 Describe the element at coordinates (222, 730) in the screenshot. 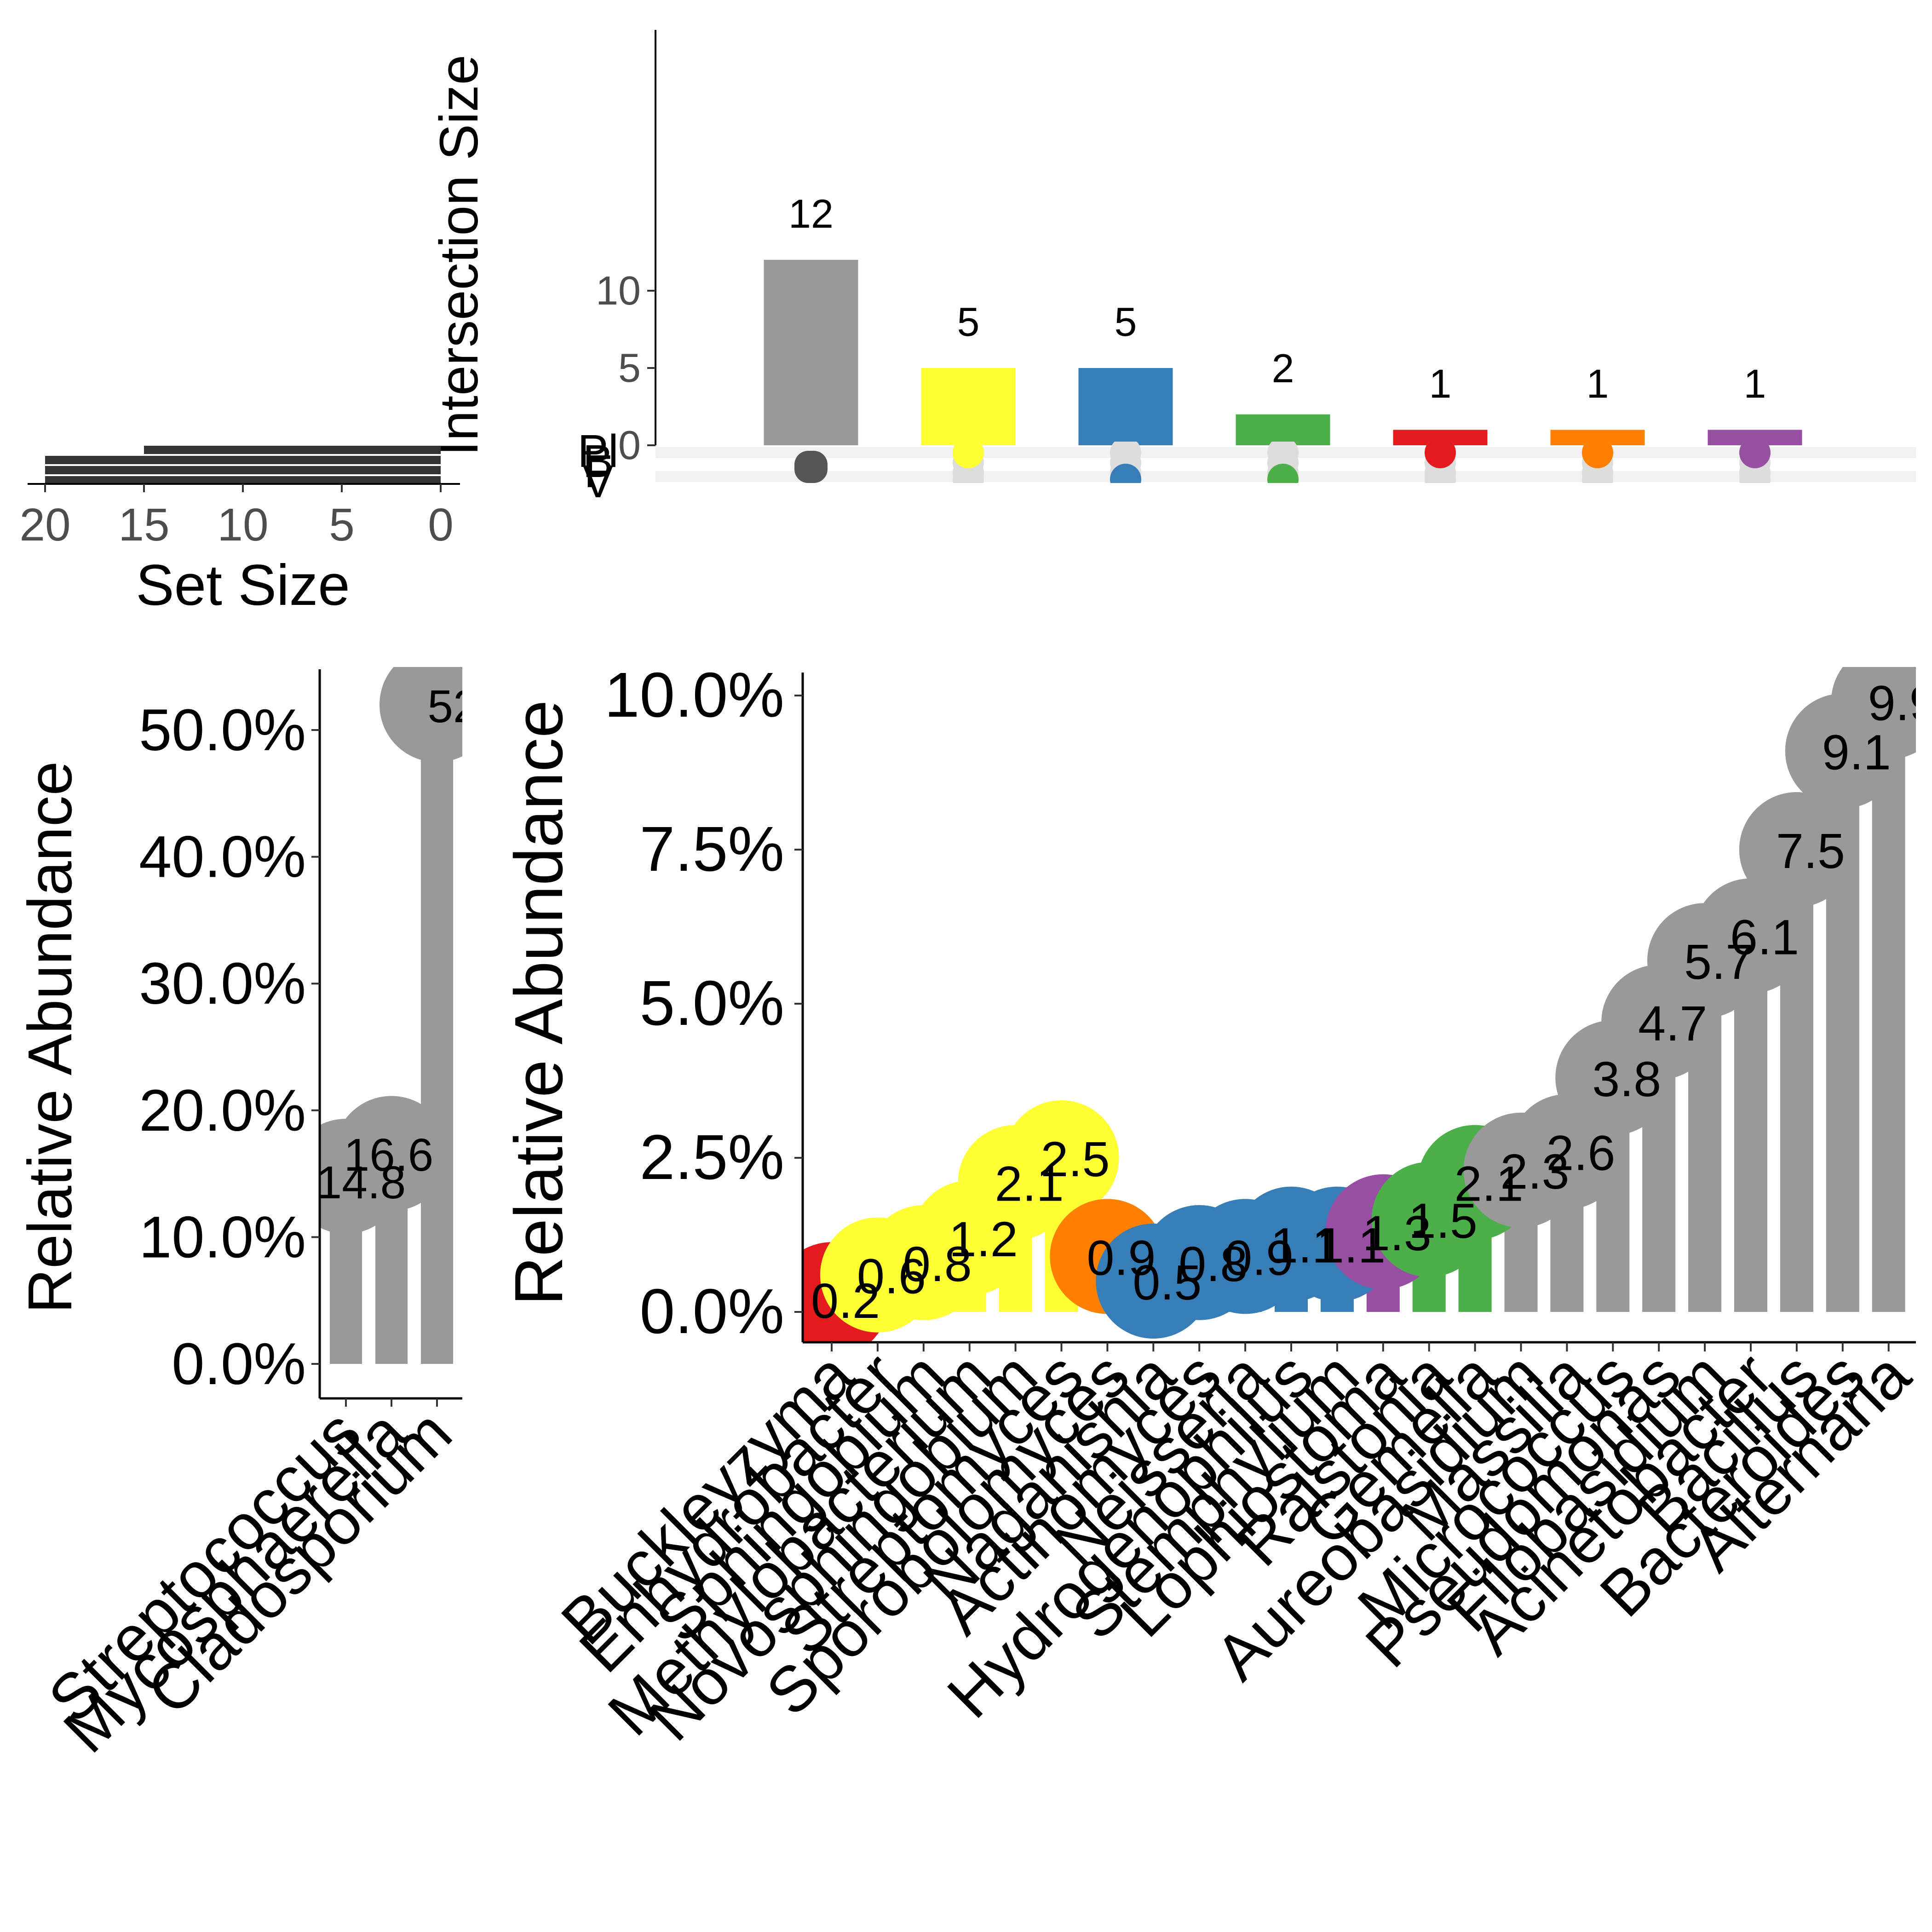

I see `core-y-tick-label: 50.0%` at that location.